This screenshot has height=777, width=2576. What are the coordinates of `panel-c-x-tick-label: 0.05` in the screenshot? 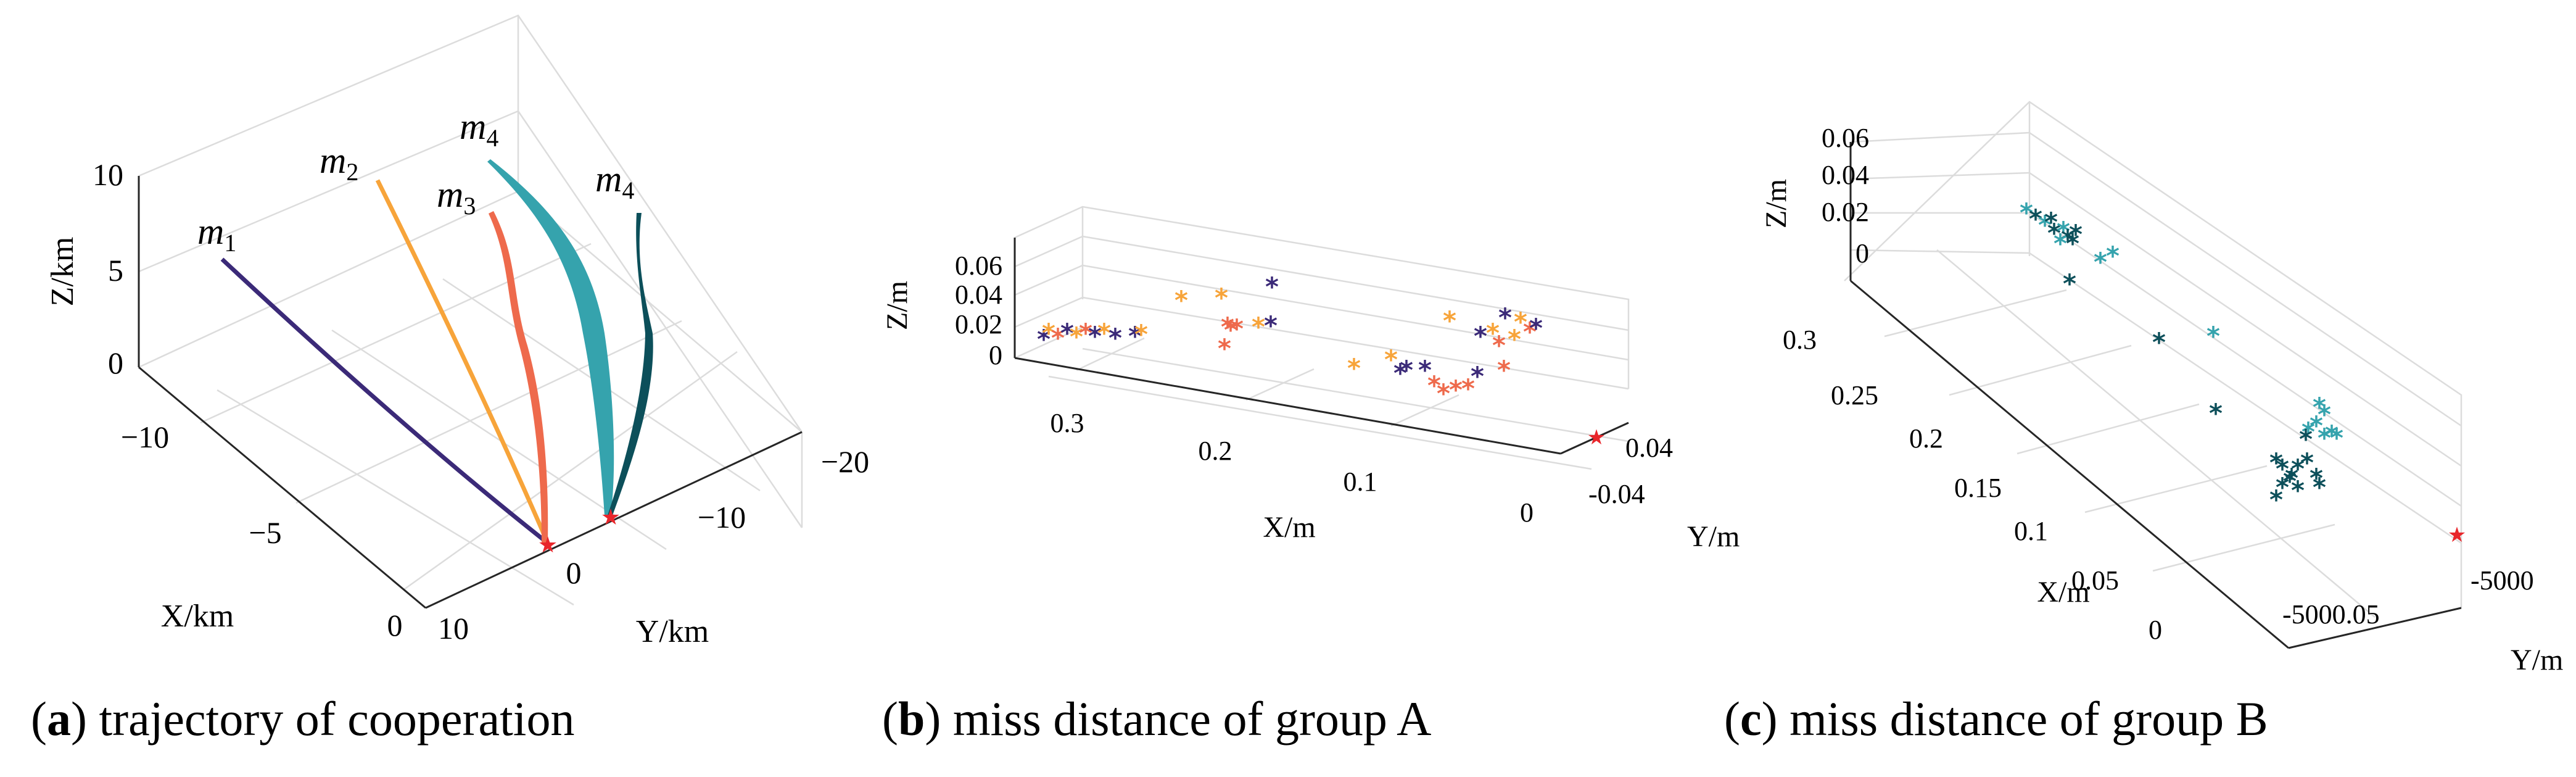 It's located at (2095, 580).